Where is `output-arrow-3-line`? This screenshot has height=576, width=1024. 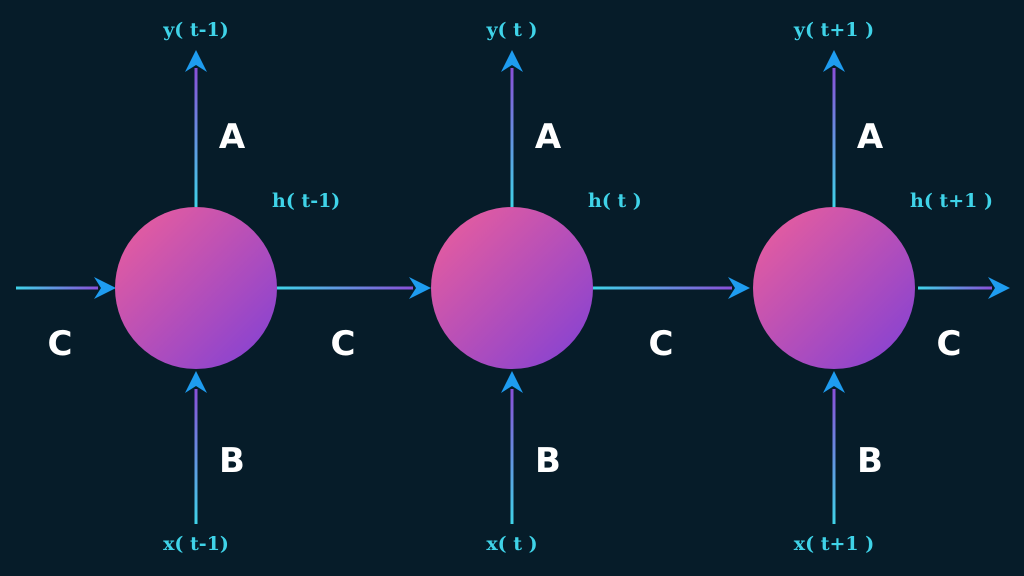 output-arrow-3-line is located at coordinates (834, 137).